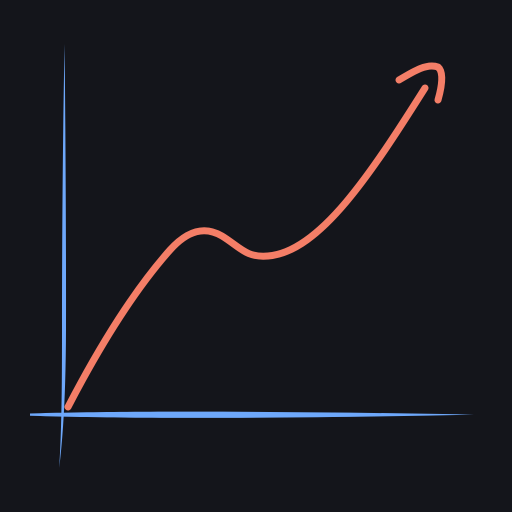  Describe the element at coordinates (63, 256) in the screenshot. I see `y-axis-stroke` at that location.